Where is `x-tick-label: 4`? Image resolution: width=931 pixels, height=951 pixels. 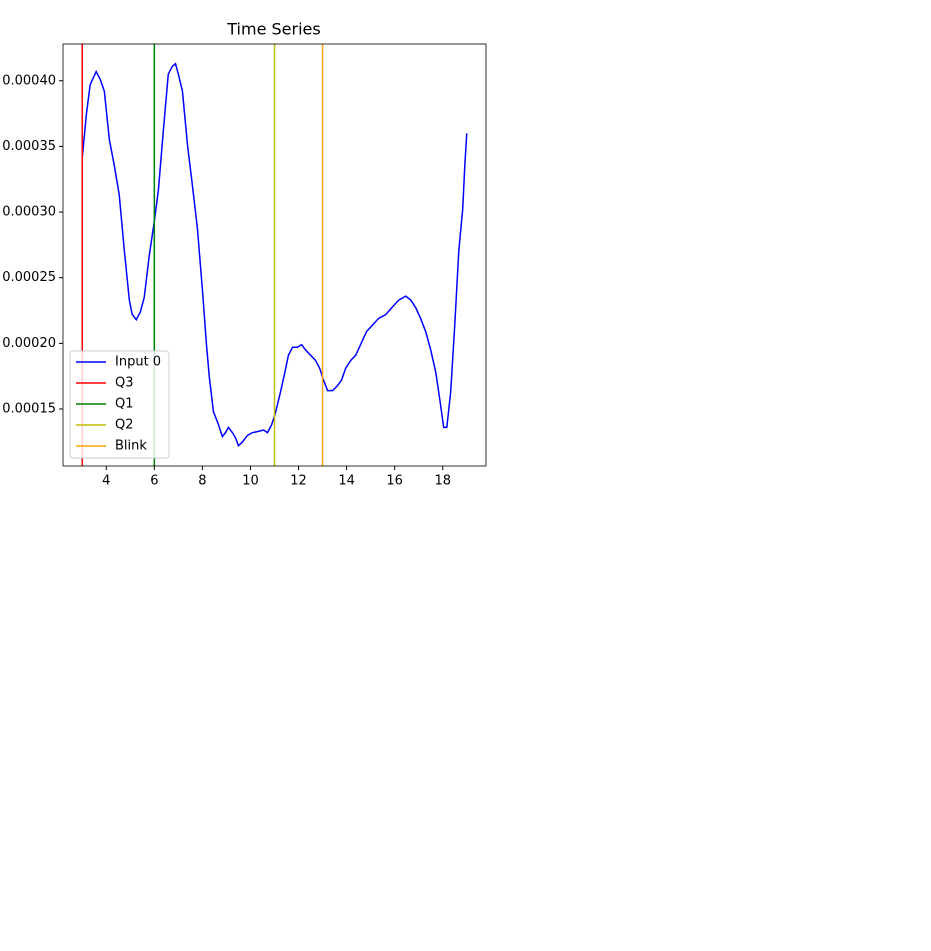 x-tick-label: 4 is located at coordinates (106, 481).